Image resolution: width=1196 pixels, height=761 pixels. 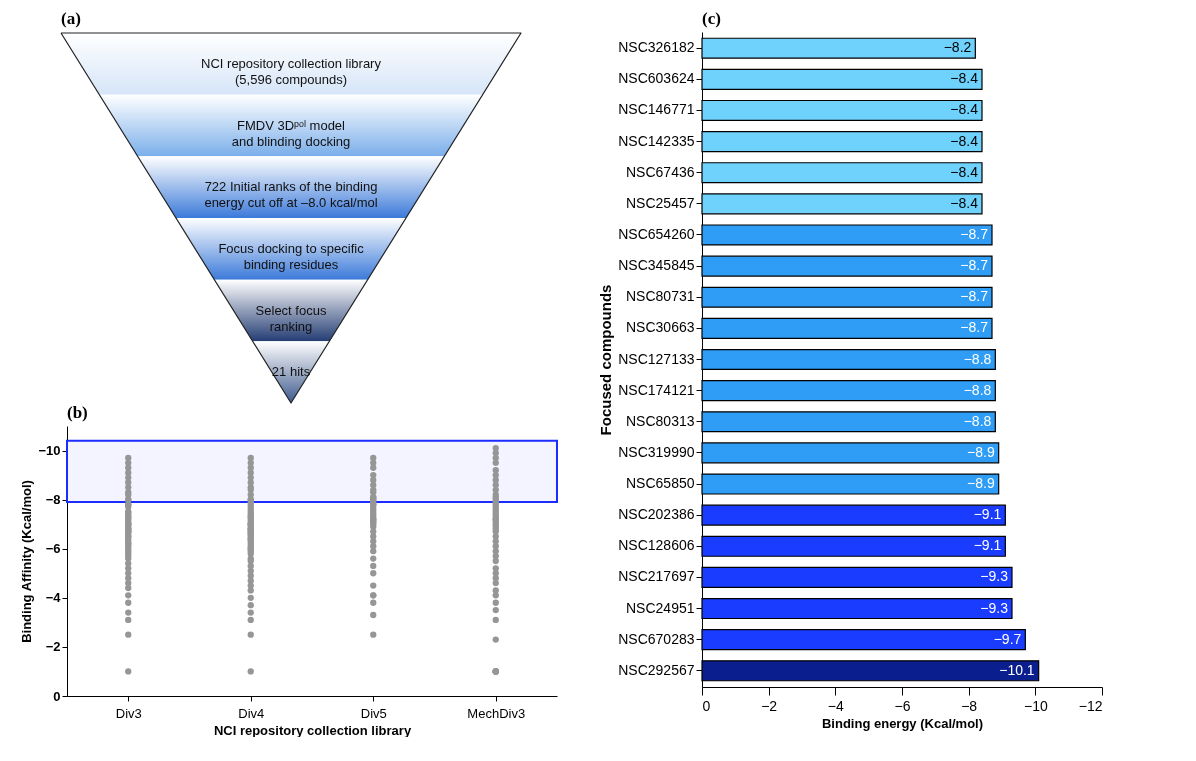 What do you see at coordinates (656, 358) in the screenshot?
I see `y-tick-label: NSC127133` at bounding box center [656, 358].